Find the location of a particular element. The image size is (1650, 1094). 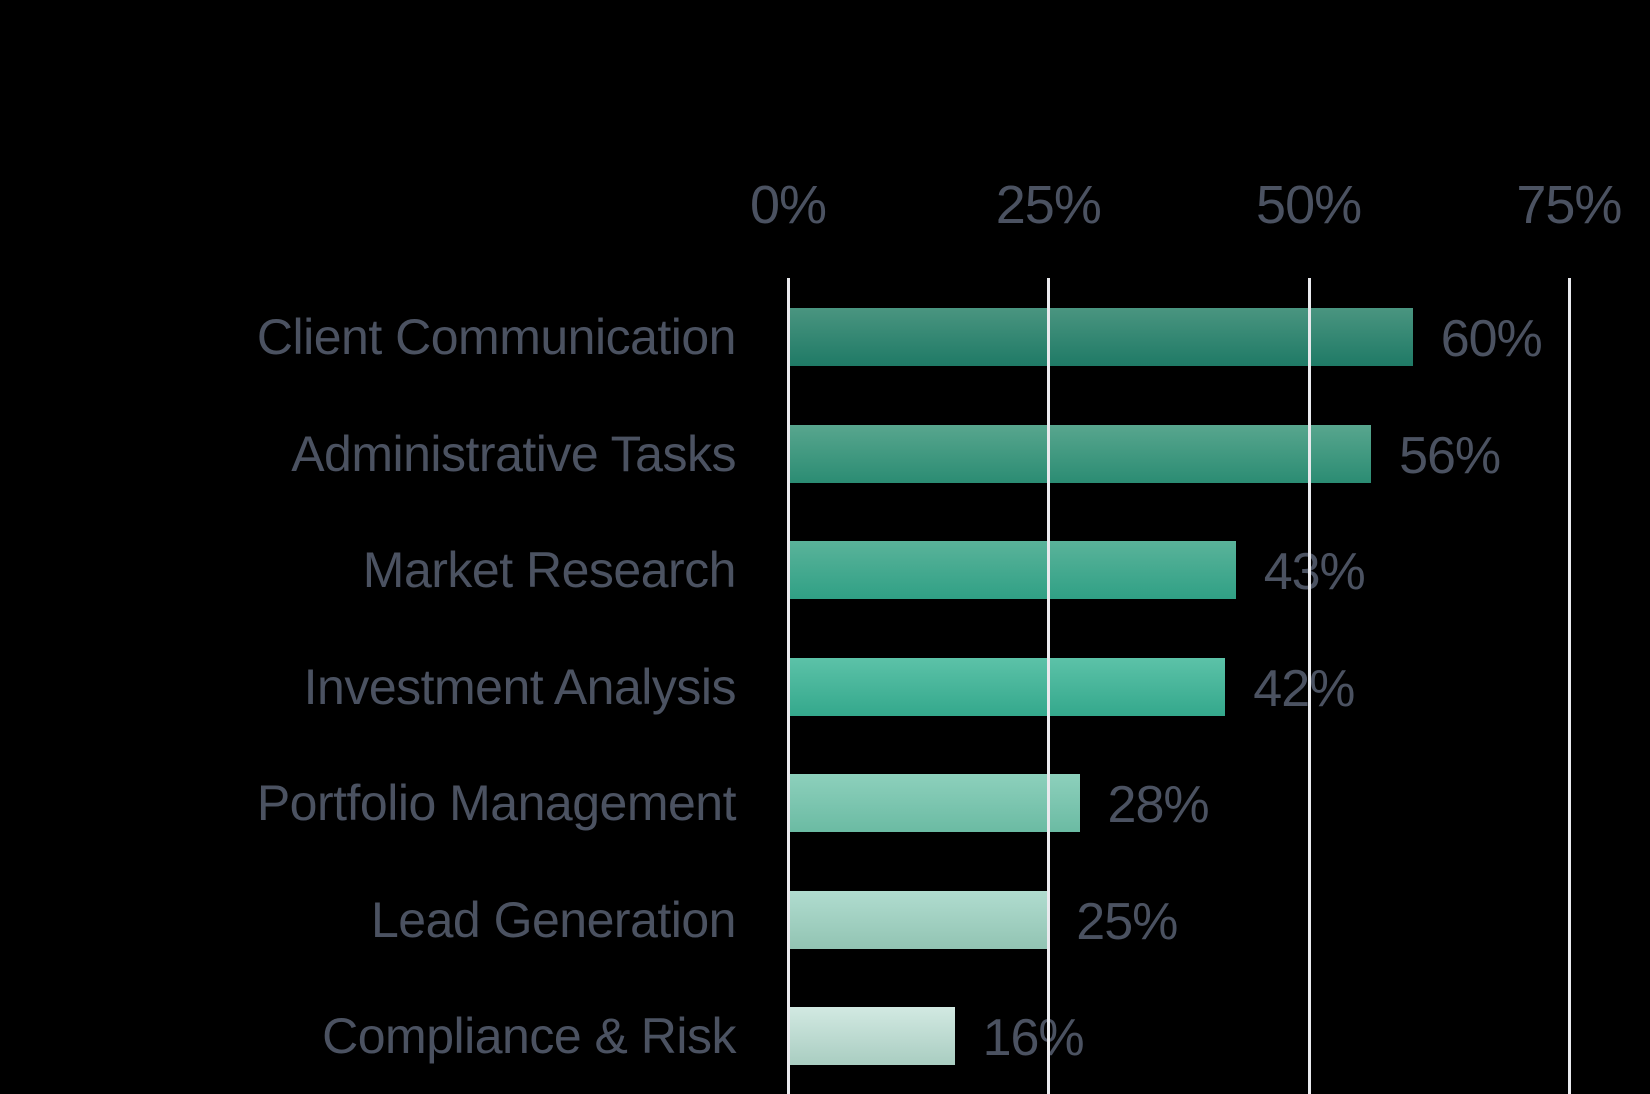

bar-value-label: 16% is located at coordinates (1033, 1038).